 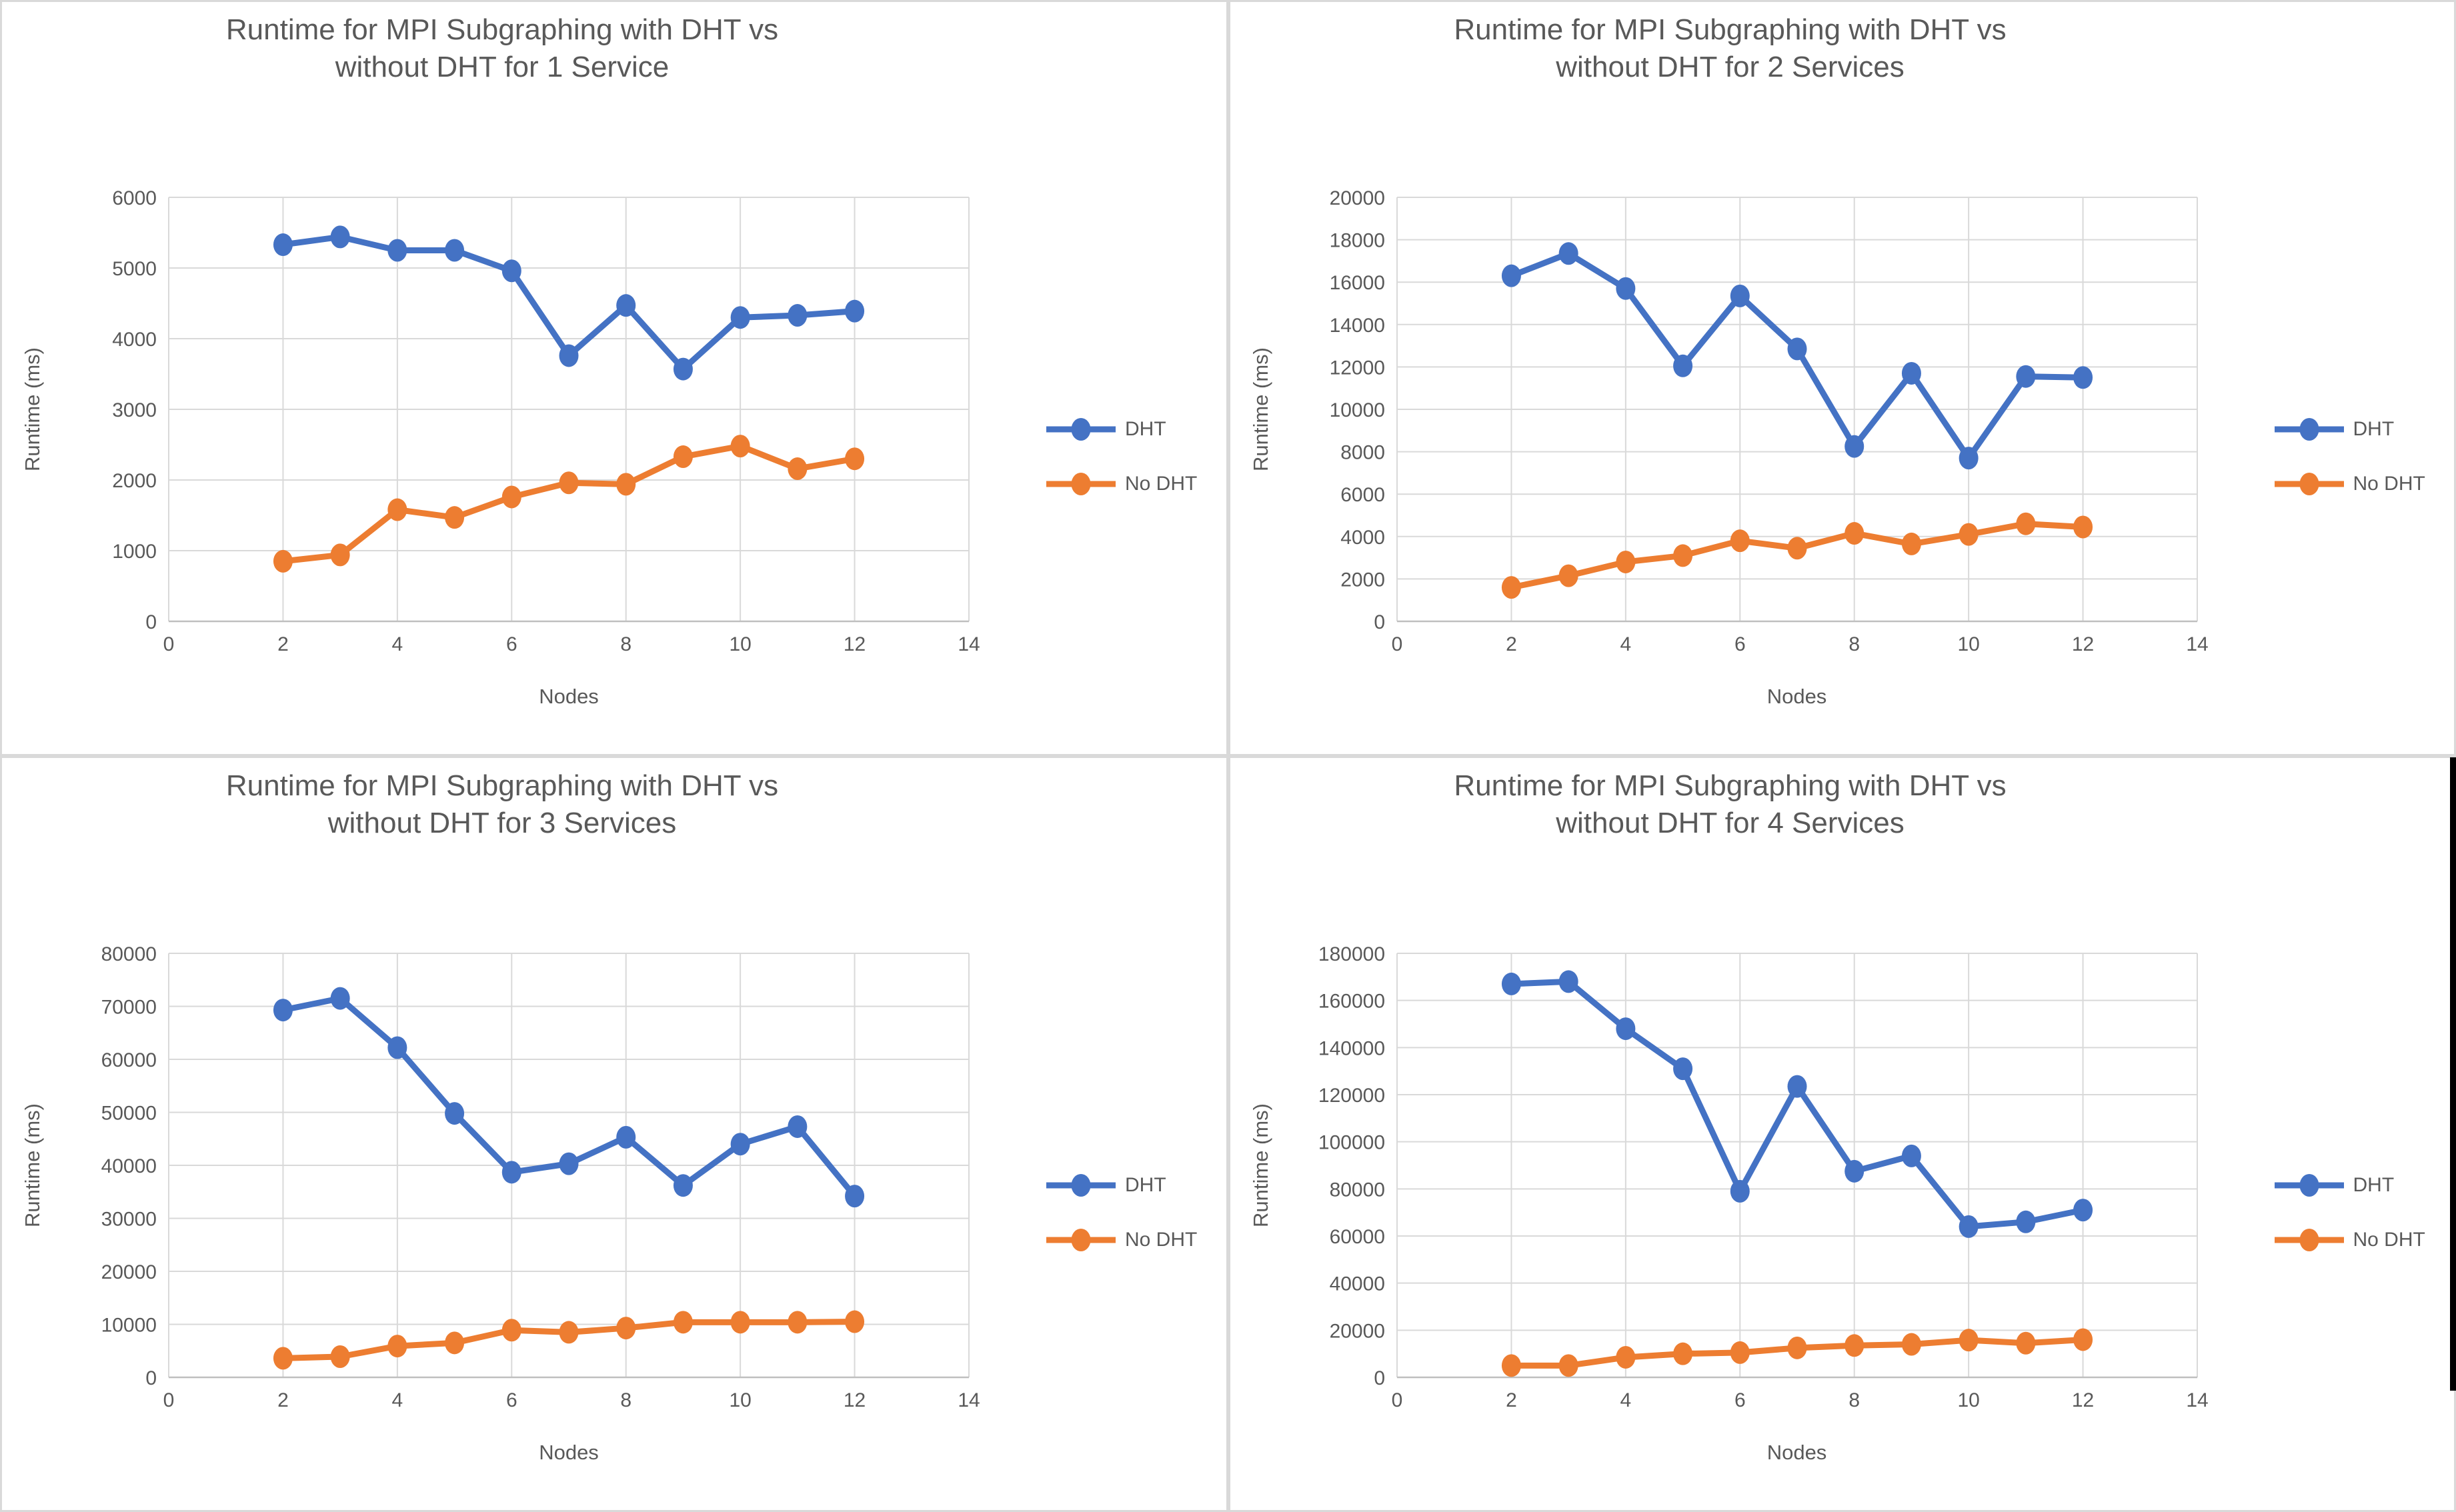 I want to click on y-tick-label: 160000, so click(x=1351, y=1002).